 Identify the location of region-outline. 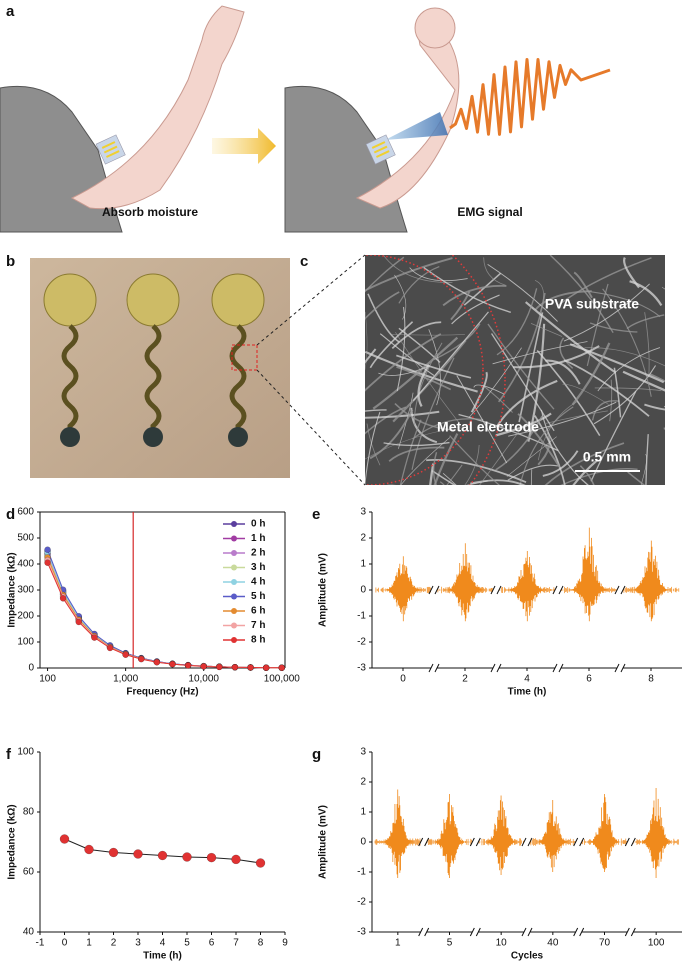
(435, 370).